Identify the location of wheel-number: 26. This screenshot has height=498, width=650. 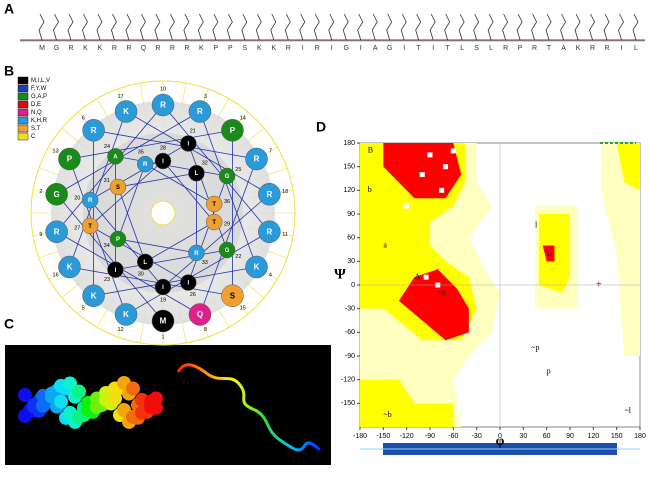
(193, 295).